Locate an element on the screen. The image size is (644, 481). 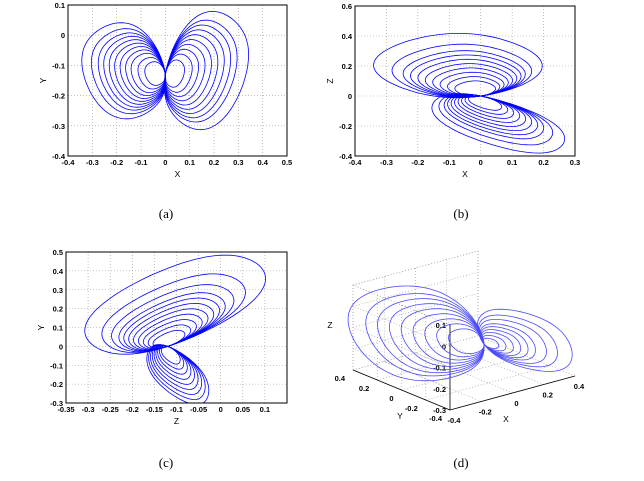
z-tick-label: -0.1 is located at coordinates (439, 368).